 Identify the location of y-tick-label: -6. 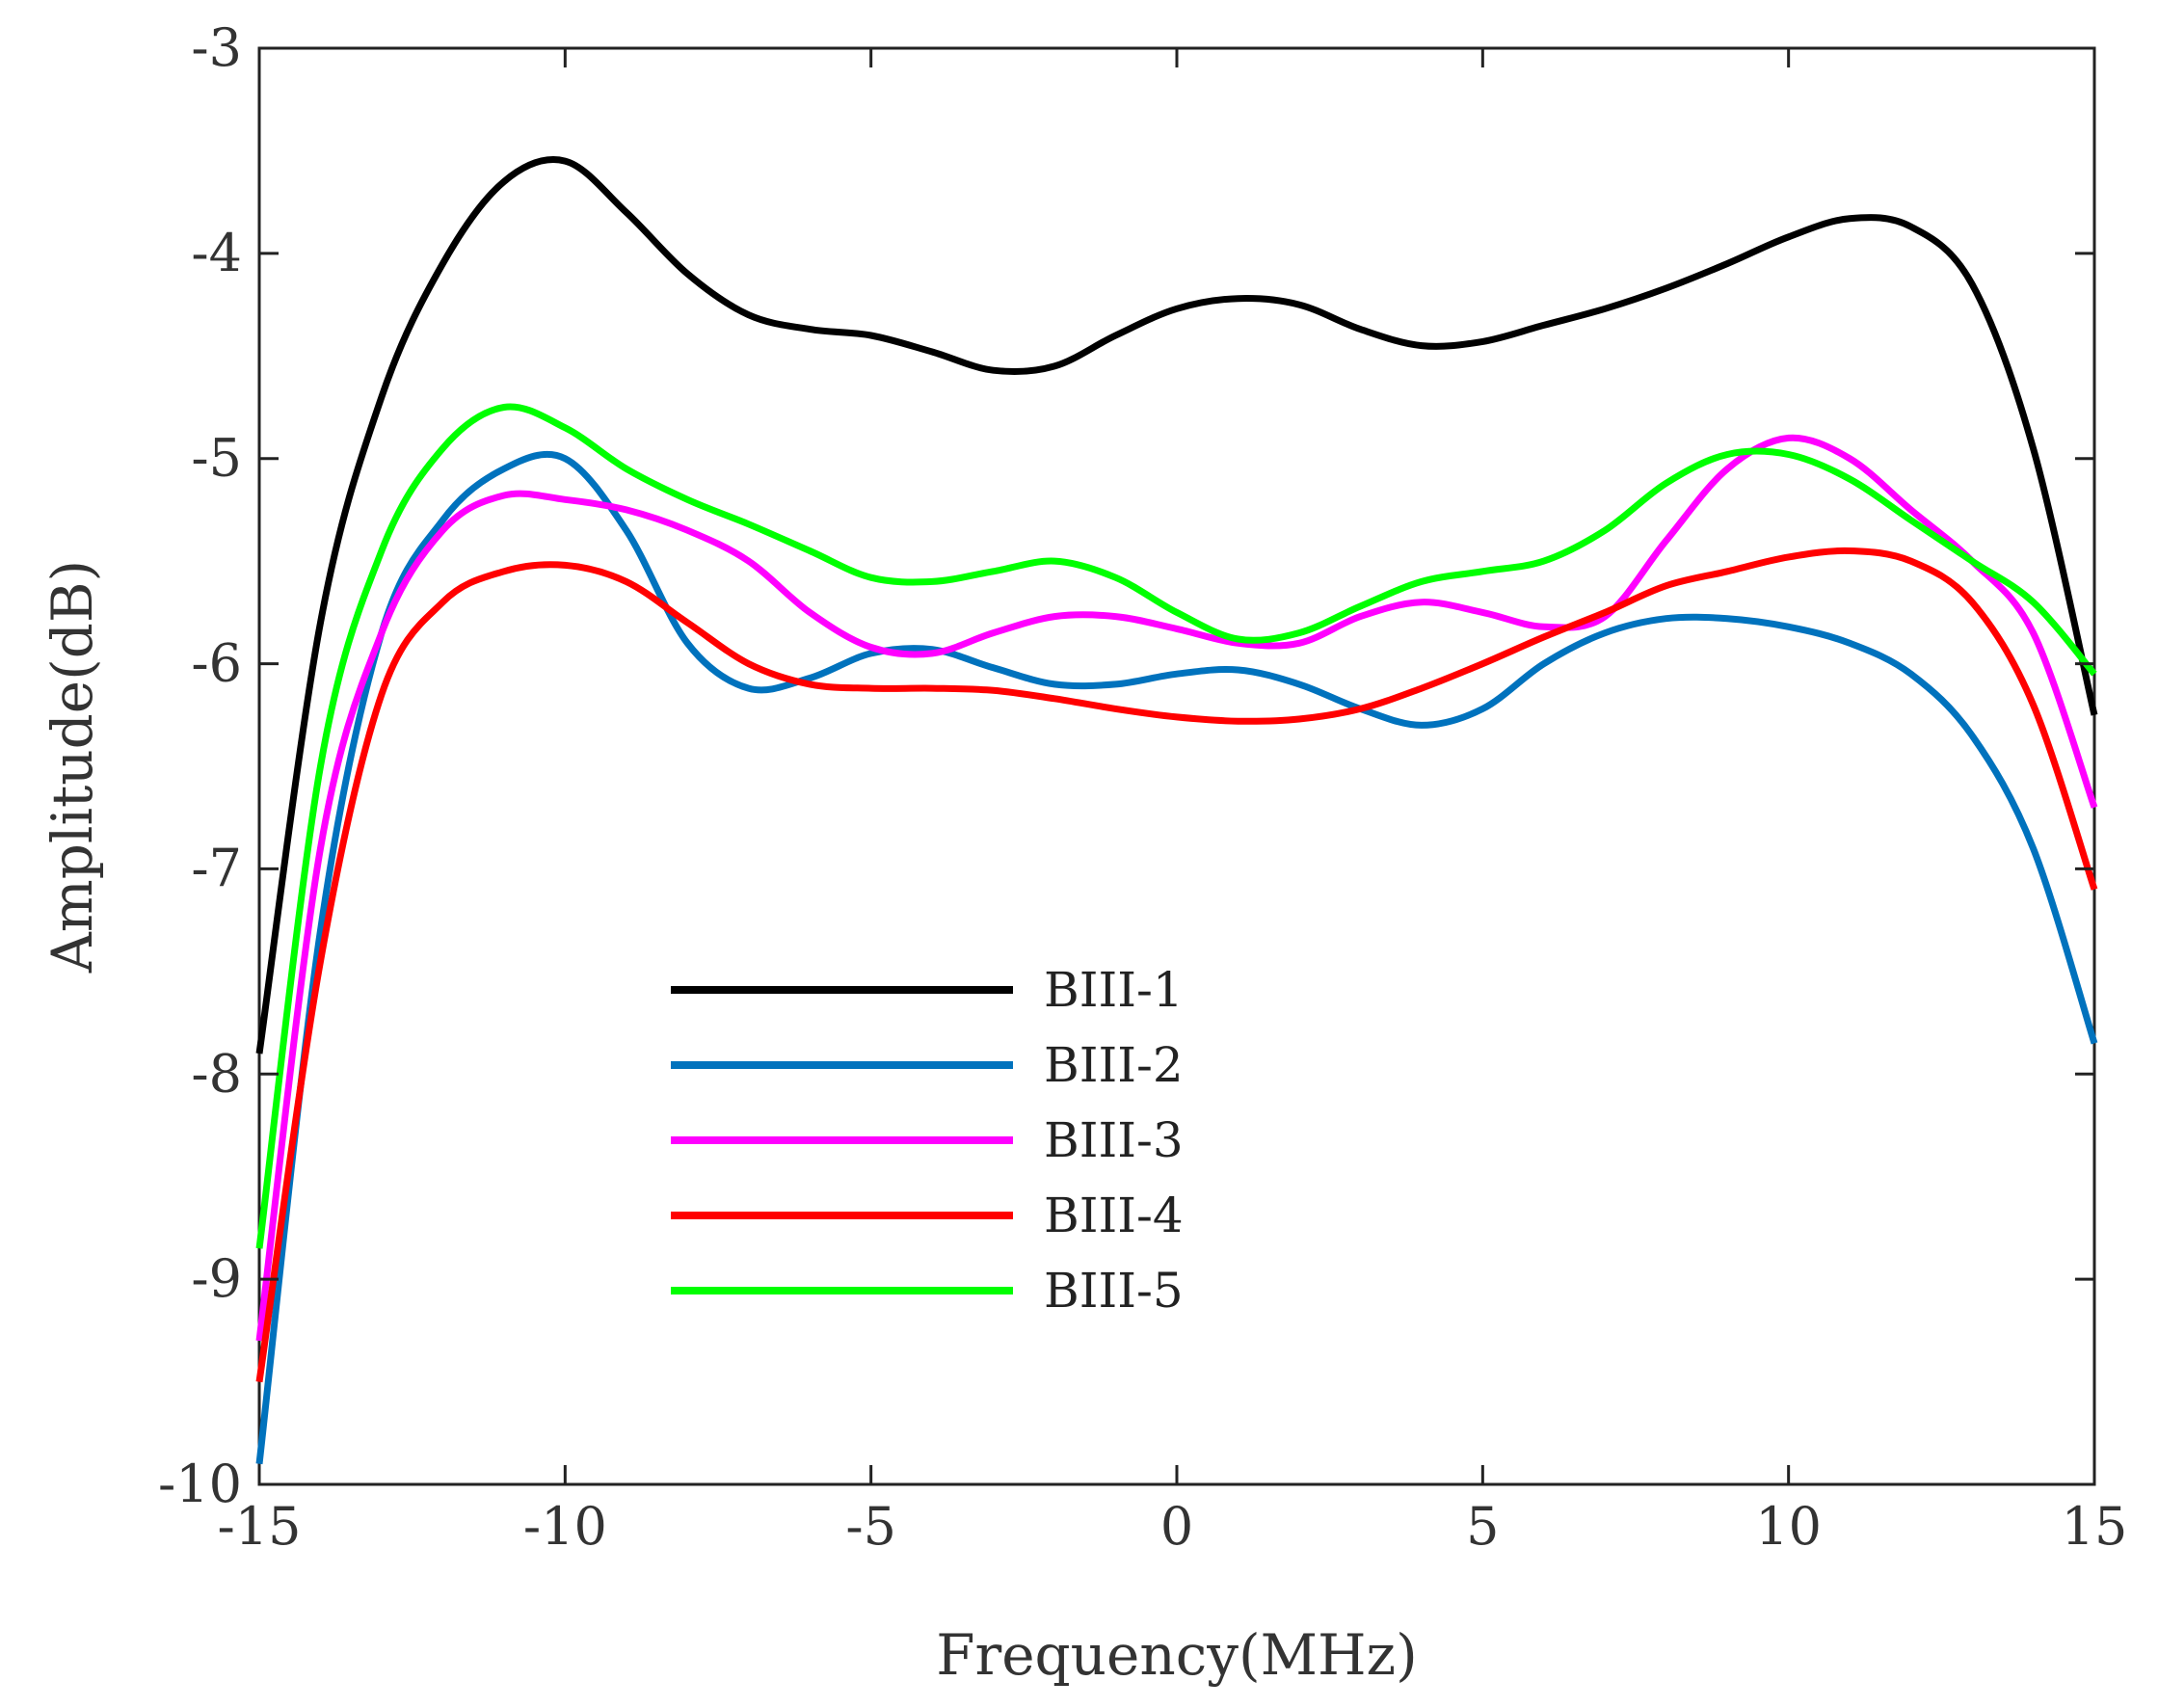
(216, 663).